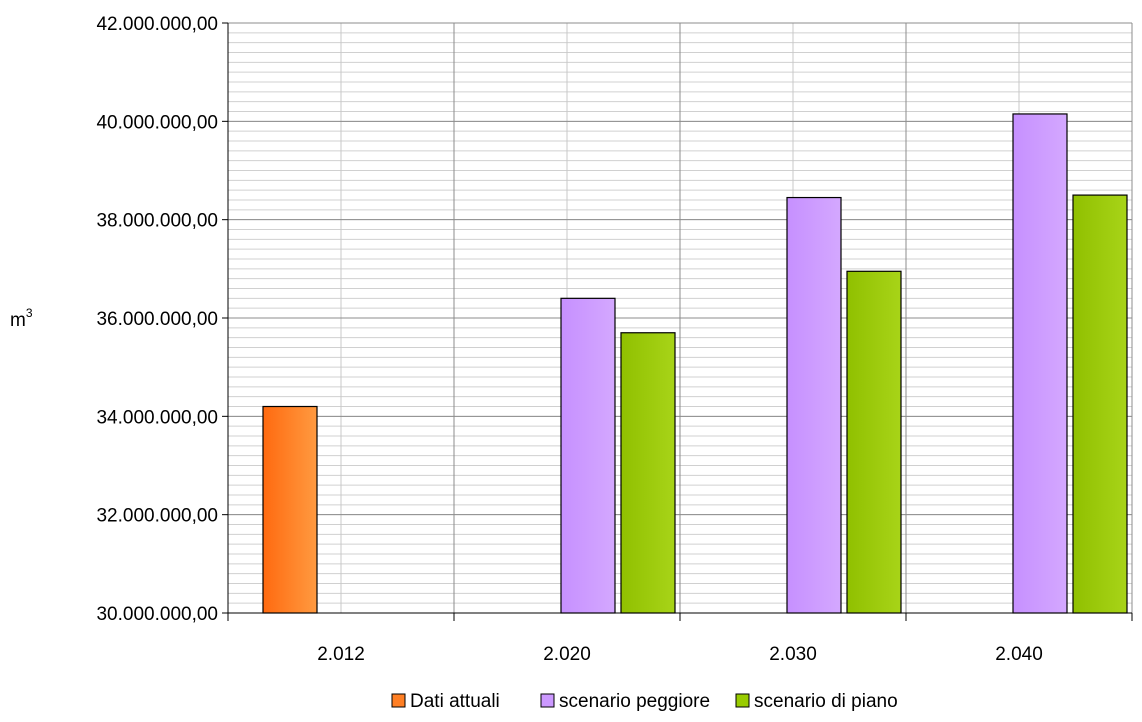 This screenshot has width=1142, height=722. What do you see at coordinates (157, 122) in the screenshot?
I see `y-tick-label: 40.000.000,00` at bounding box center [157, 122].